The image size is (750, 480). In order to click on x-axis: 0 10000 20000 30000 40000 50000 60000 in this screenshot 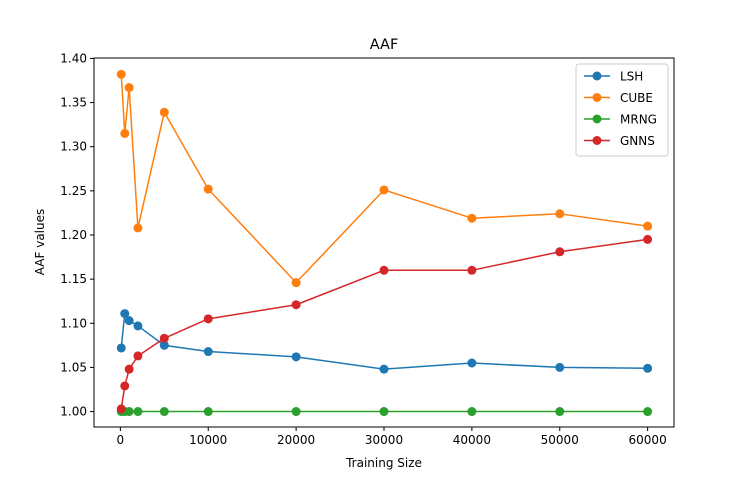, I will do `click(392, 437)`.